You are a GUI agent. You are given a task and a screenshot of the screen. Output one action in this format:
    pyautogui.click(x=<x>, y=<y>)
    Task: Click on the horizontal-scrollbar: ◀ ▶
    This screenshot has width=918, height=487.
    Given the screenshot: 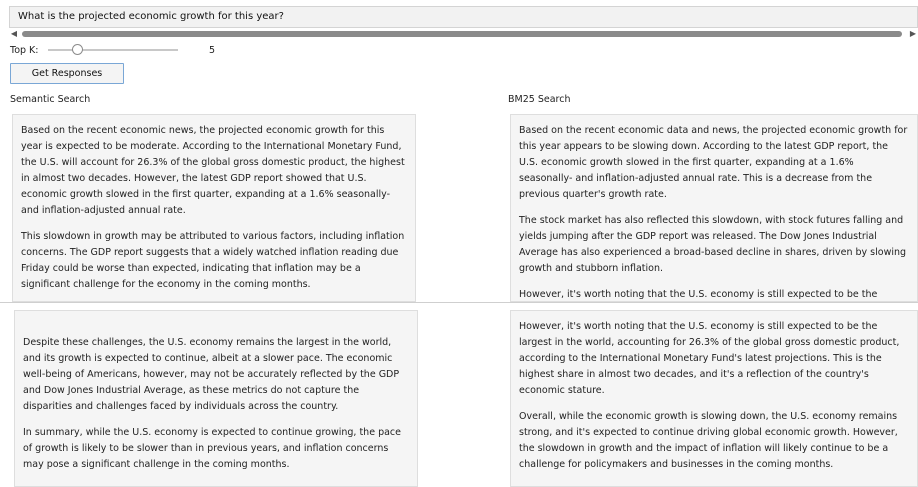 What is the action you would take?
    pyautogui.click(x=462, y=34)
    